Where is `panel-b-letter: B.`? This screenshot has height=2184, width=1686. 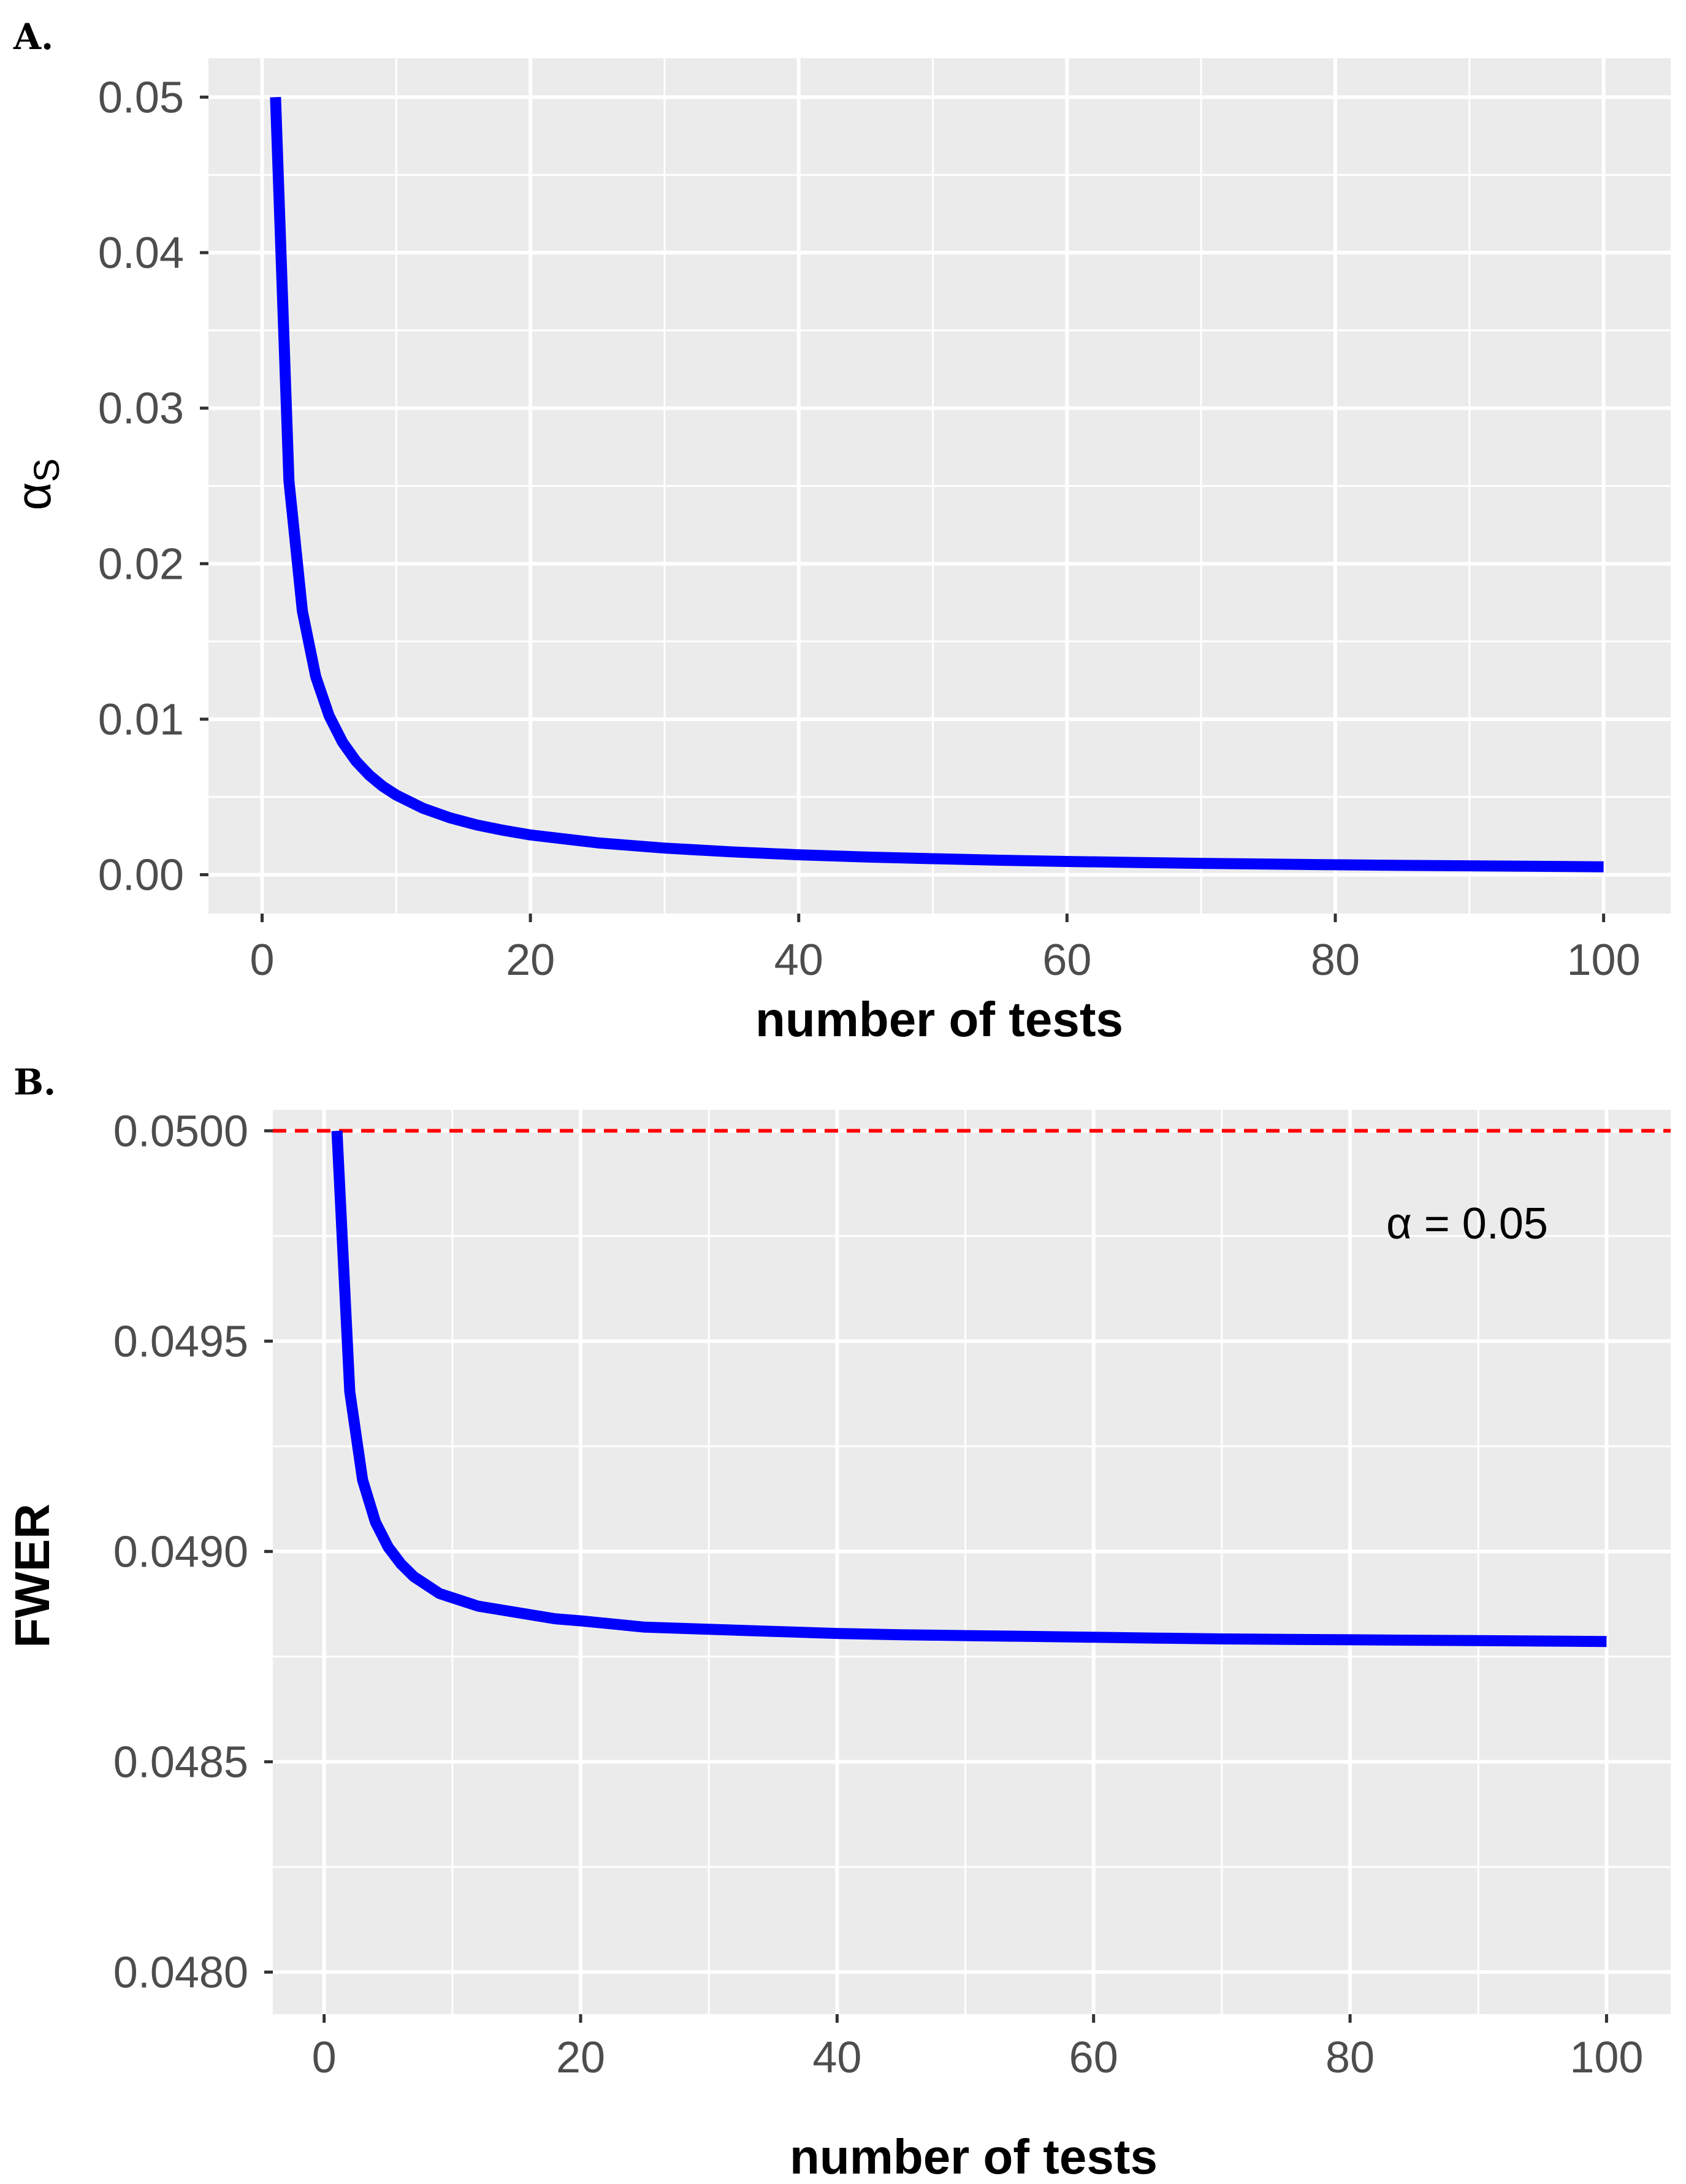 panel-b-letter: B. is located at coordinates (34, 1082).